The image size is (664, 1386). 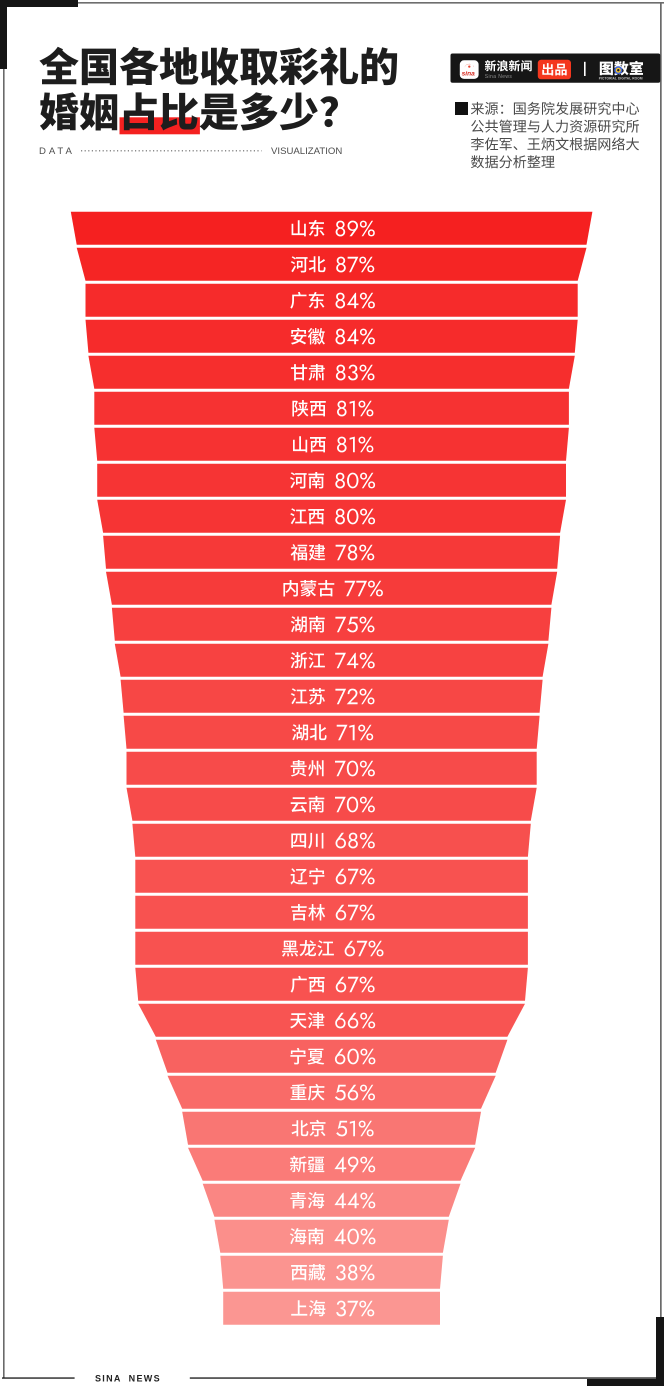 I want to click on svg-text: SINA NEWS, so click(x=128, y=1379).